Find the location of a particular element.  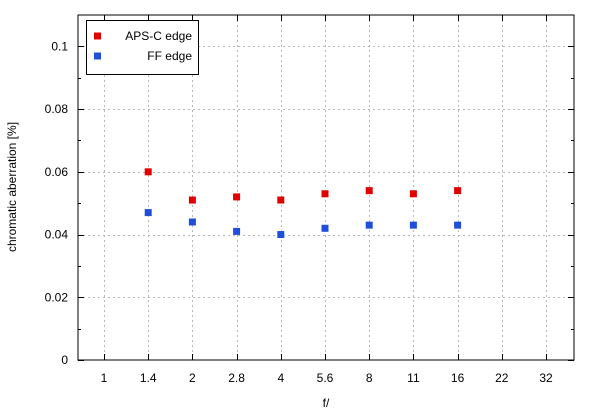

x-tick-label: 1.4 is located at coordinates (148, 378).